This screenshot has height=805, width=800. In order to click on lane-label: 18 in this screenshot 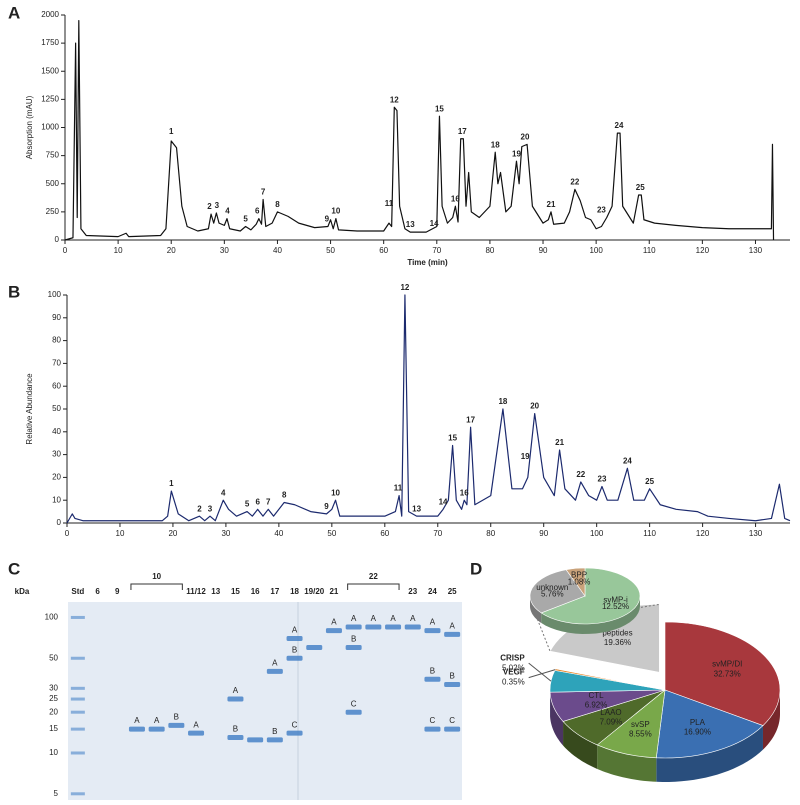, I will do `click(294, 591)`.